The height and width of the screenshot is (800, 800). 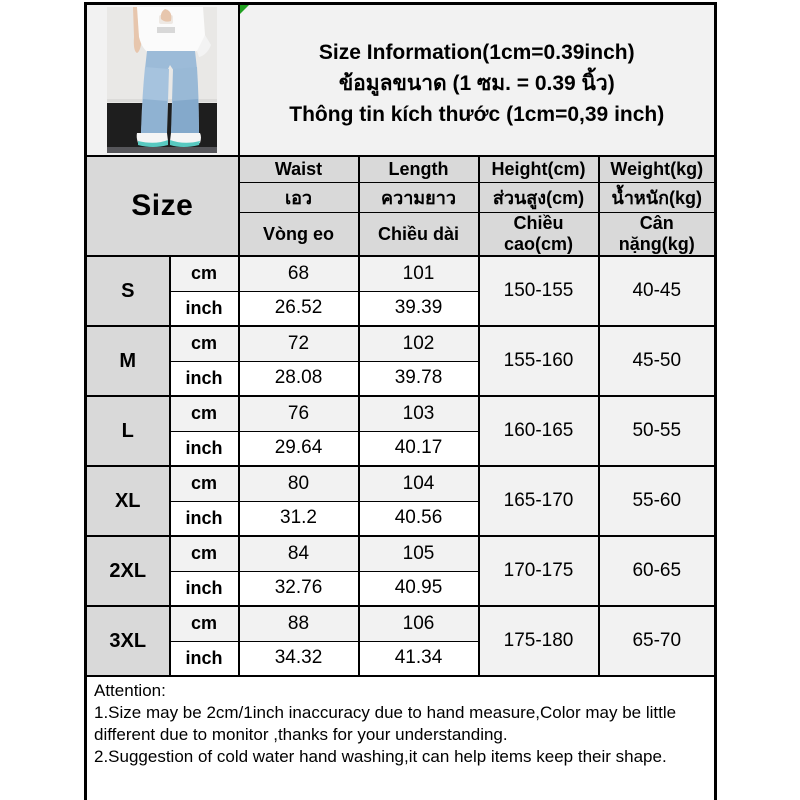 What do you see at coordinates (298, 168) in the screenshot?
I see `col-header-waist-en: Waist` at bounding box center [298, 168].